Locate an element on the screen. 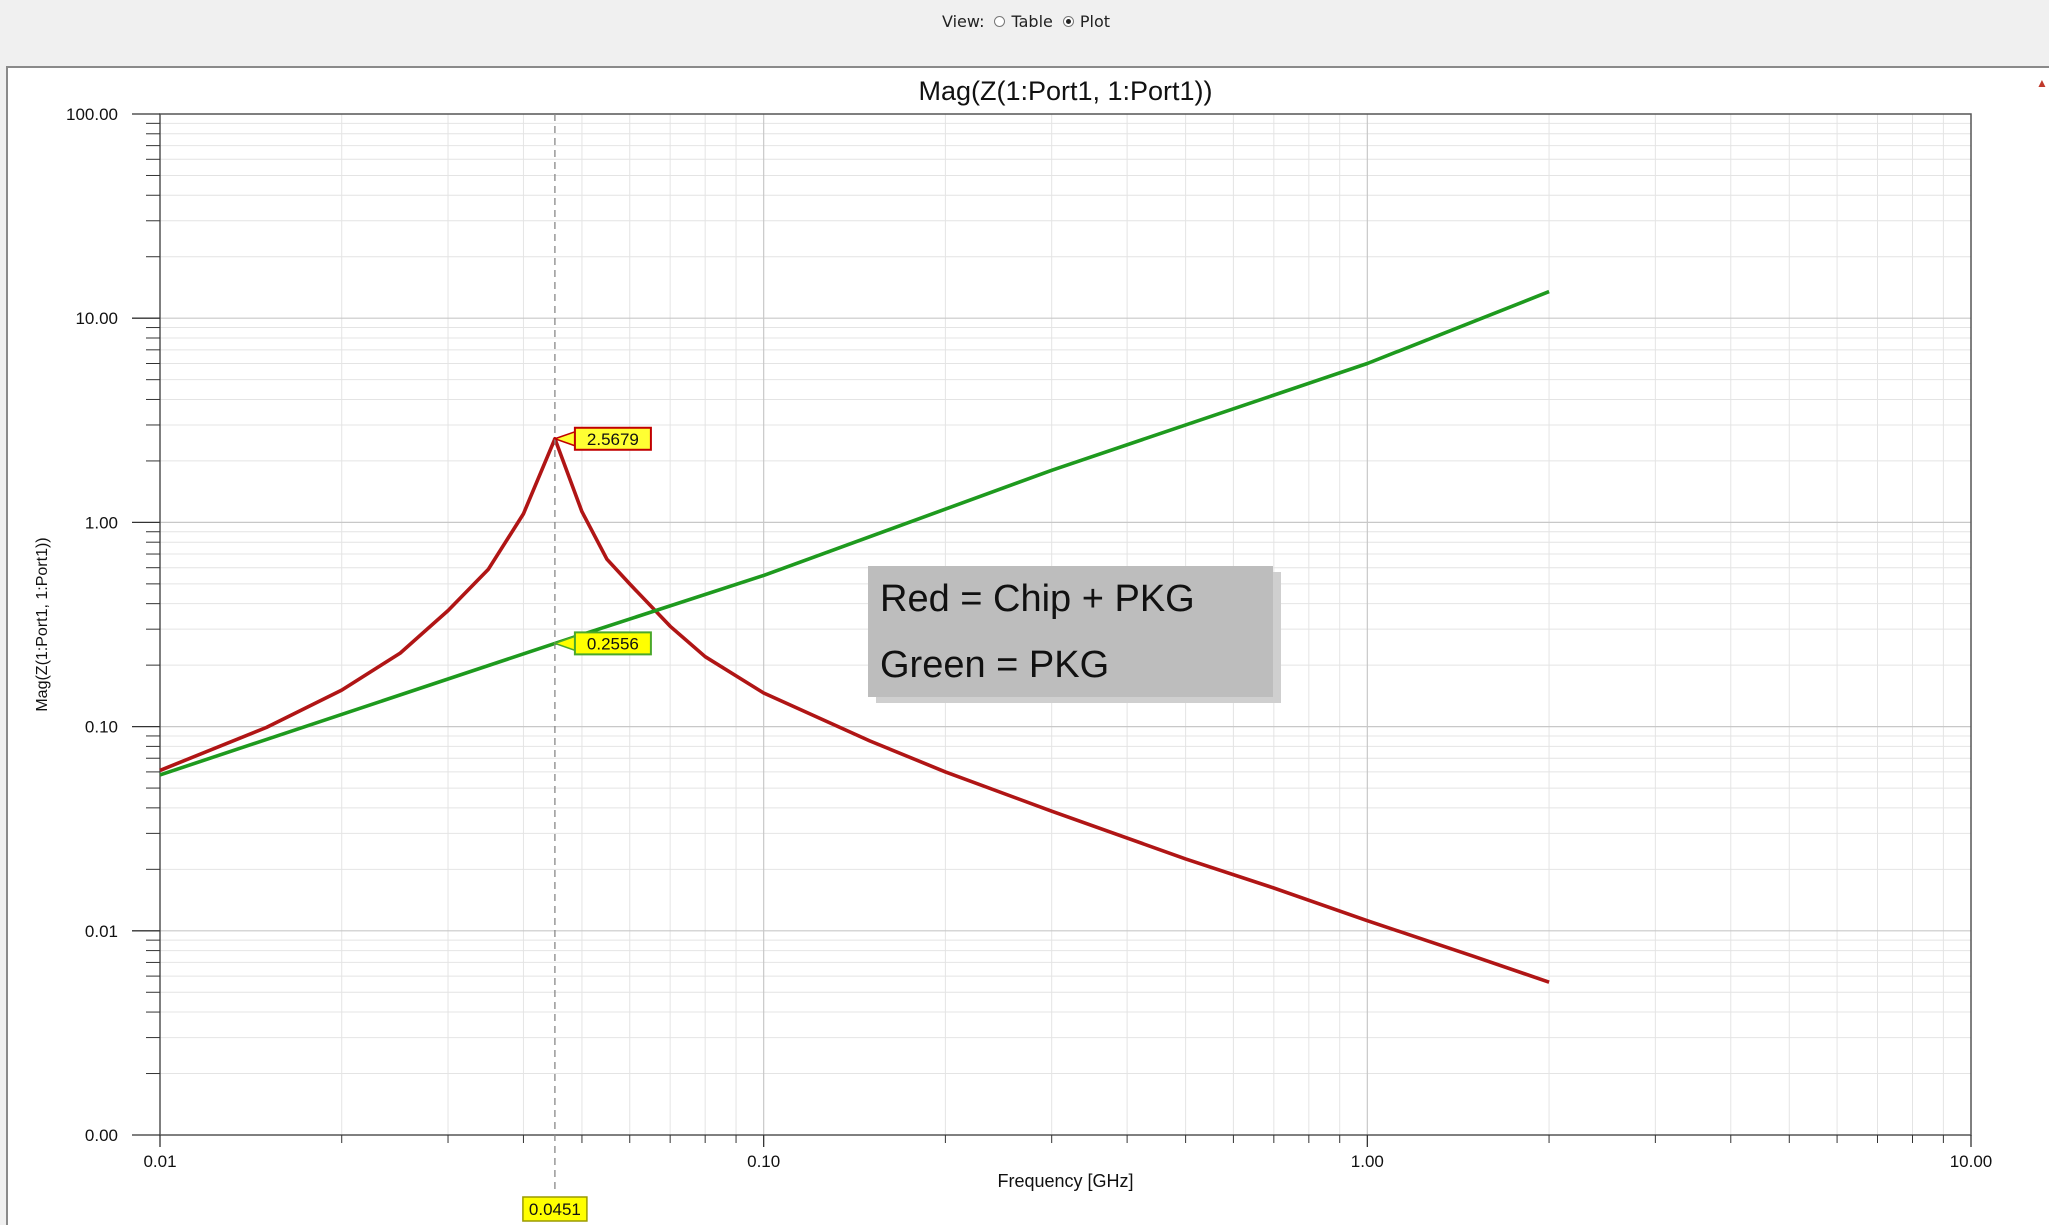 Image resolution: width=2049 pixels, height=1225 pixels. y-tick-label: 1.00 is located at coordinates (101, 522).